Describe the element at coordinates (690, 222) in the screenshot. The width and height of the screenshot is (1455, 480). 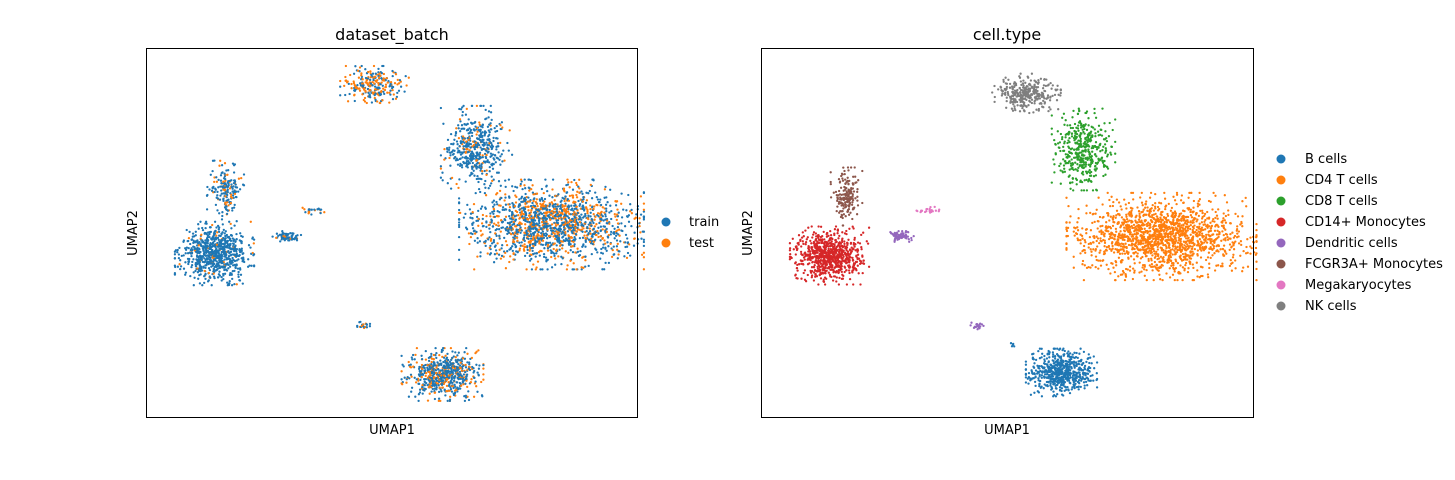
I see `legend-item-train: train` at that location.